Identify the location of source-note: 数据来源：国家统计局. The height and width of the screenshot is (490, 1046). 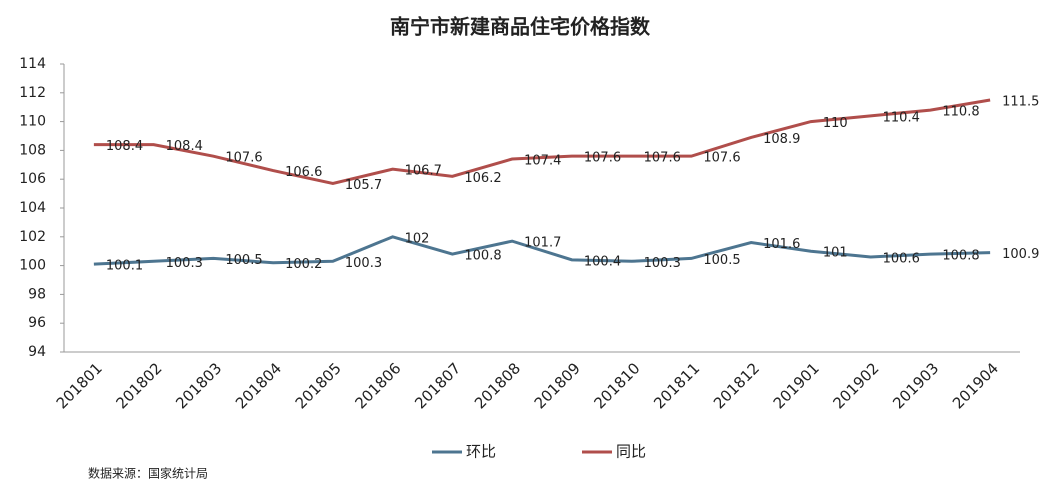
(148, 473).